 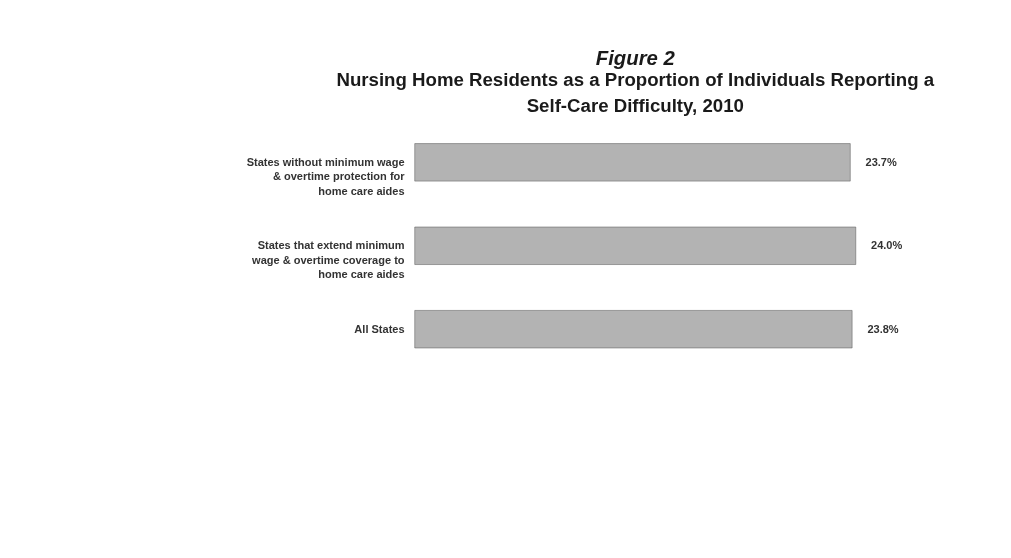 What do you see at coordinates (379, 328) in the screenshot?
I see `y-tick-label: All States` at bounding box center [379, 328].